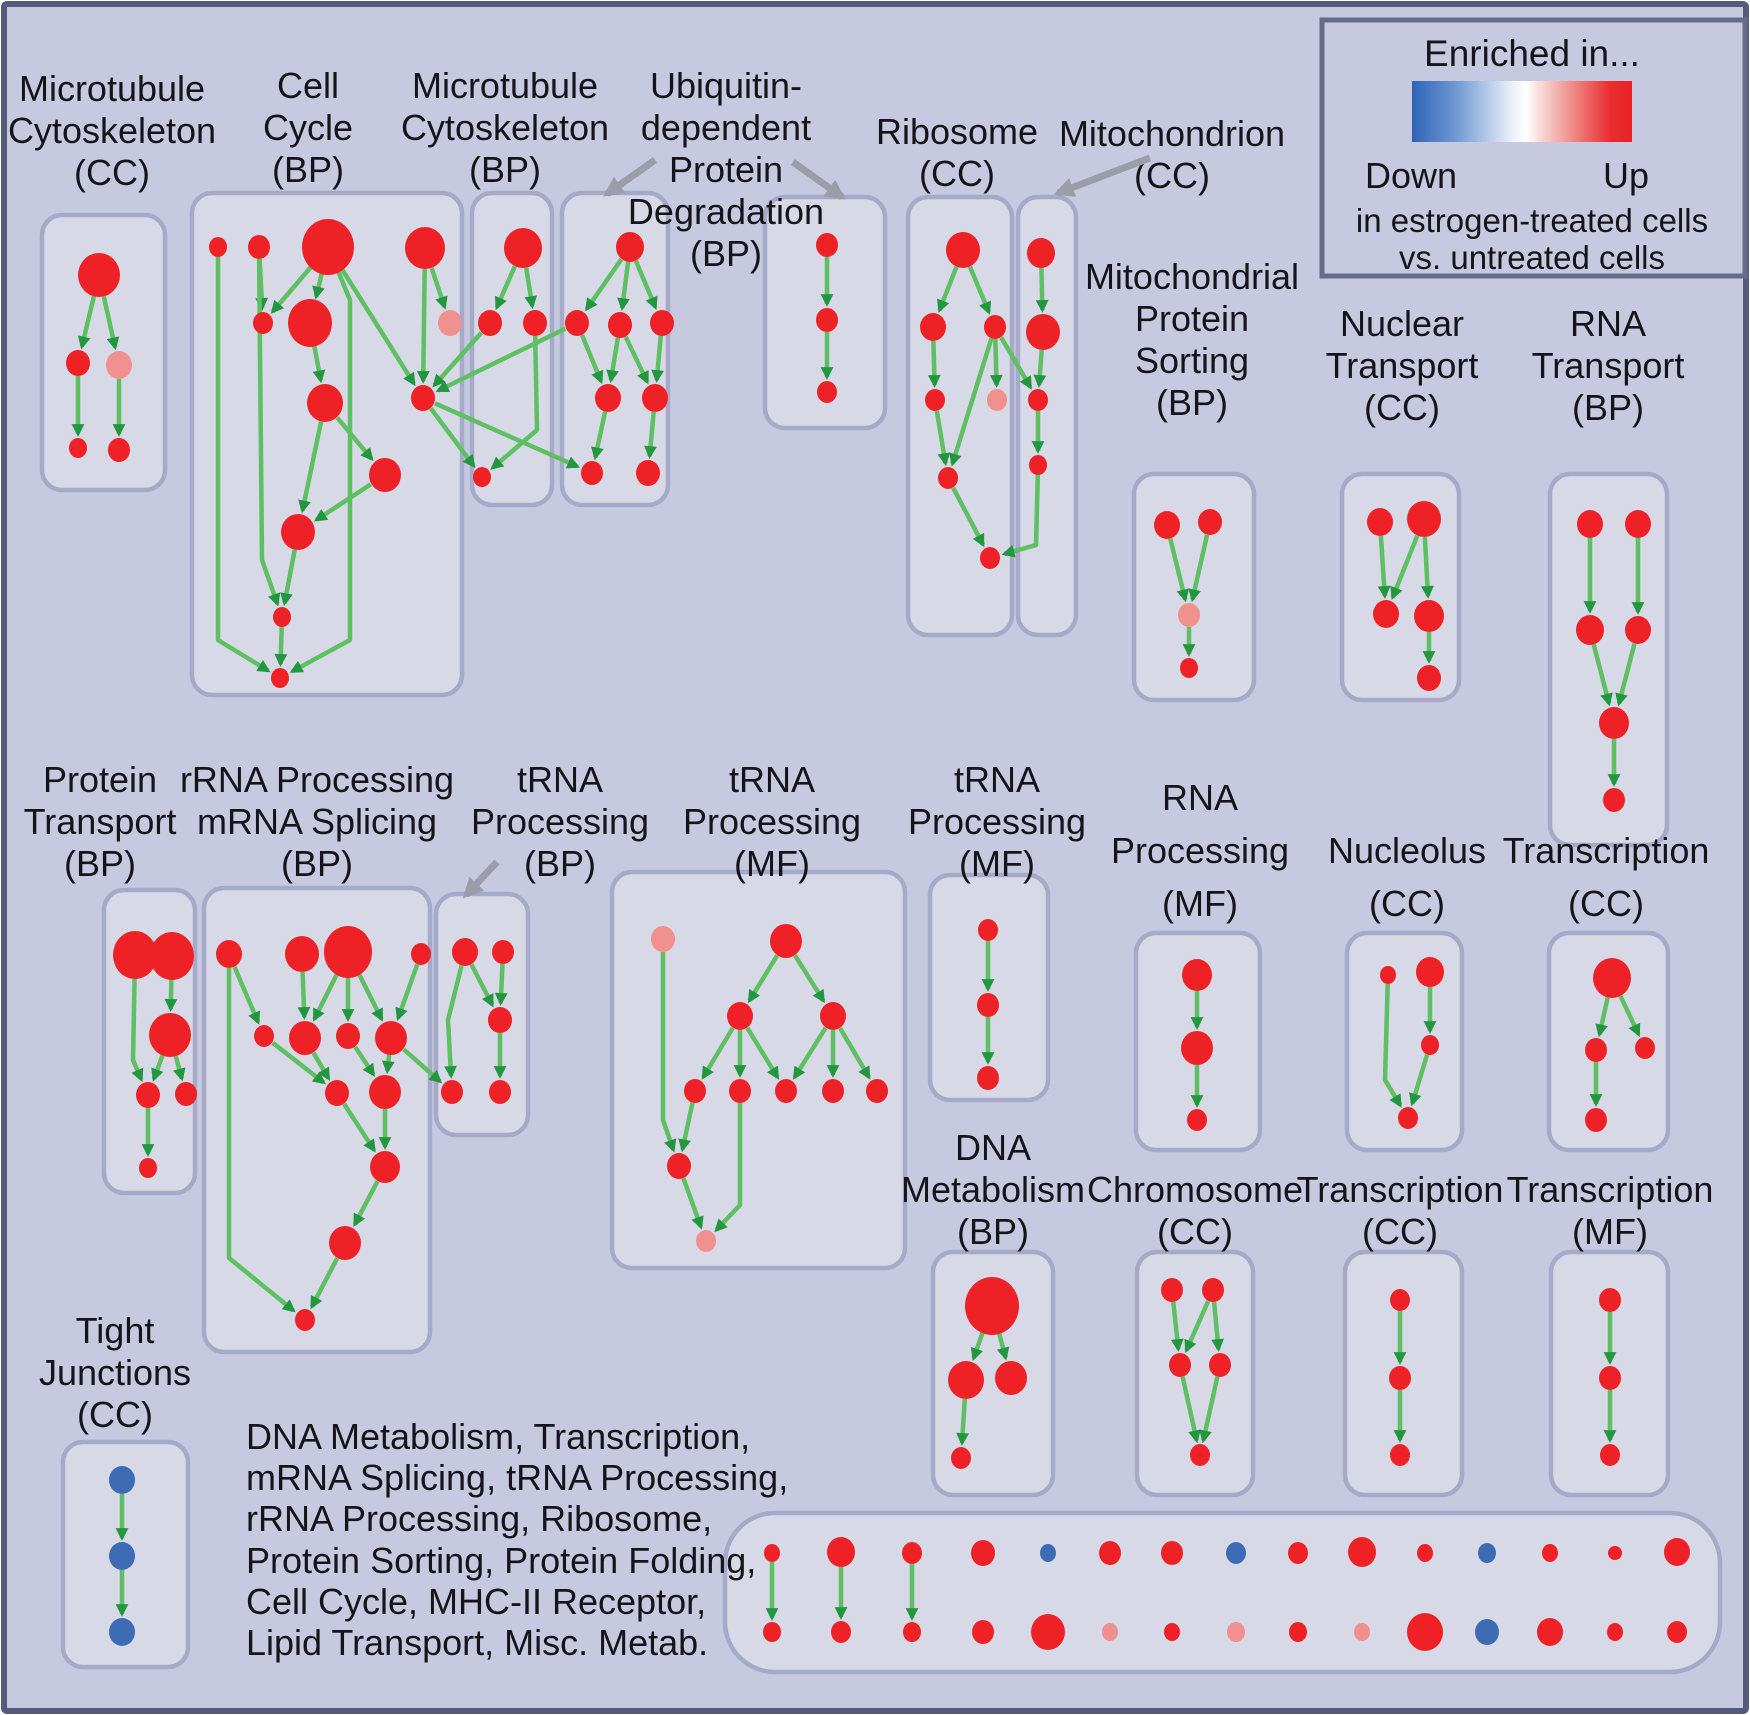  What do you see at coordinates (1192, 360) in the screenshot?
I see `cluster-label-mitochondrial-protein-sorting: Sorting` at bounding box center [1192, 360].